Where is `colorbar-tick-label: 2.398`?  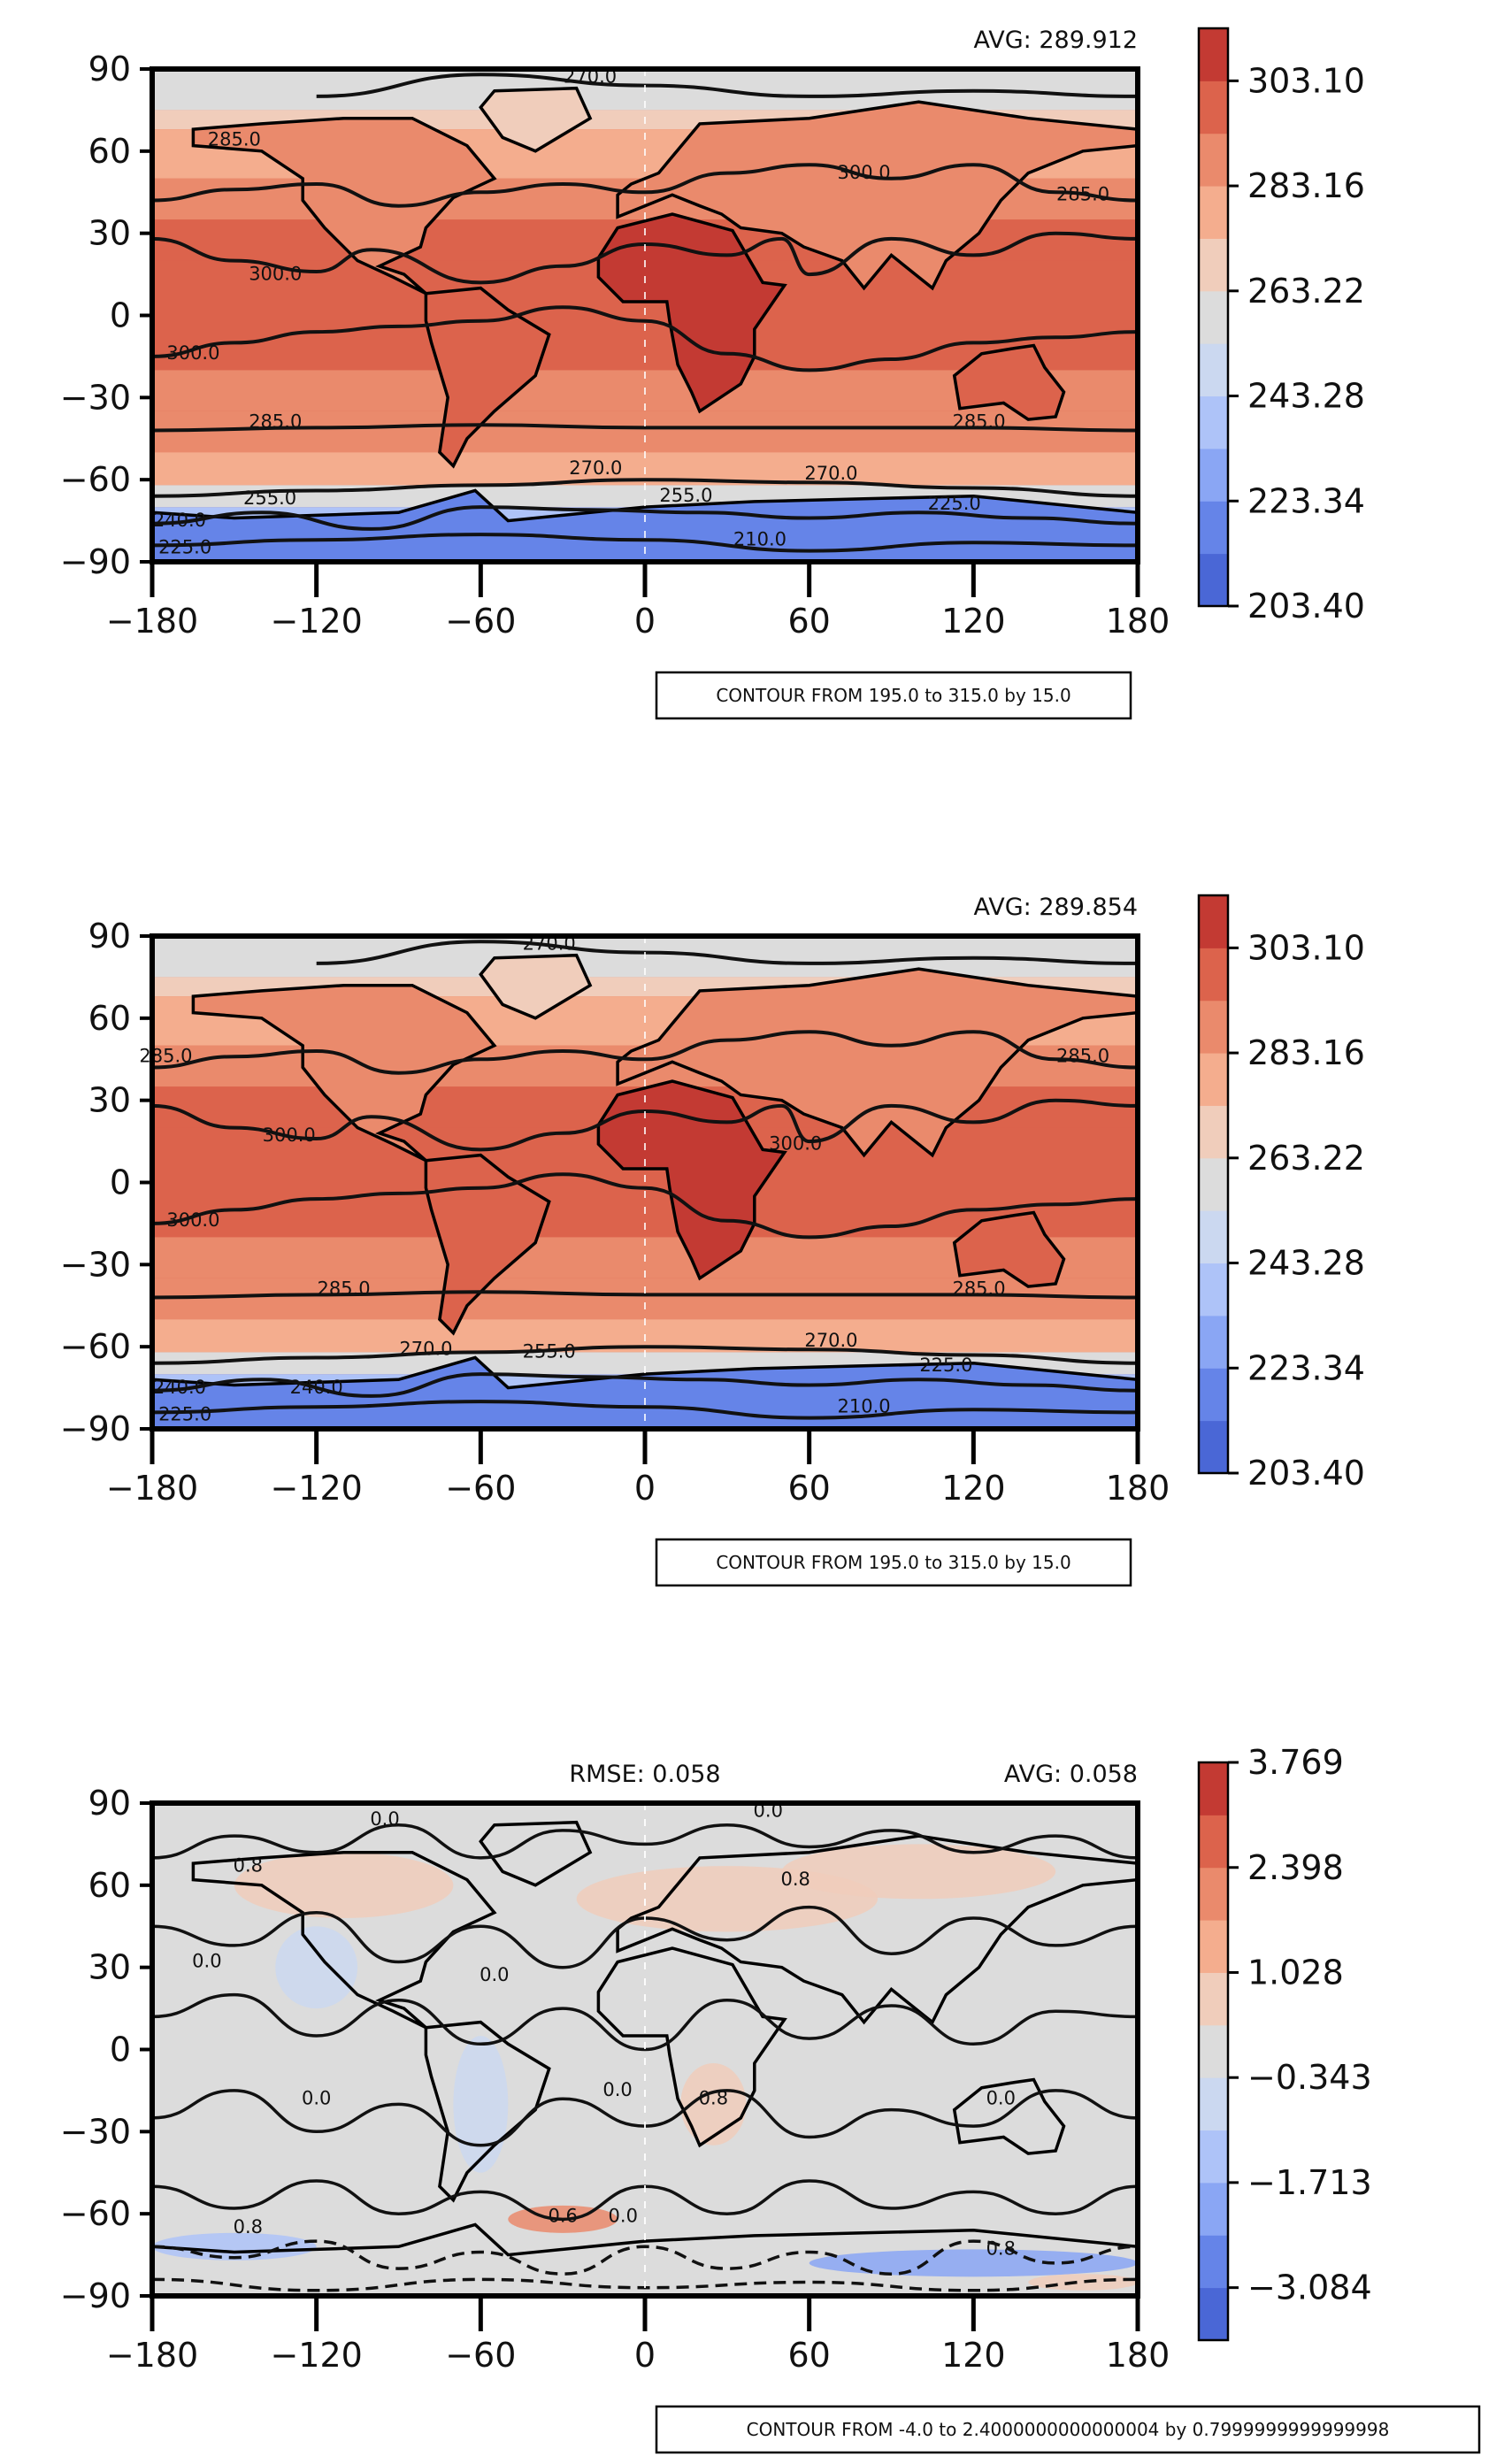
colorbar-tick-label: 2.398 is located at coordinates (1295, 1868).